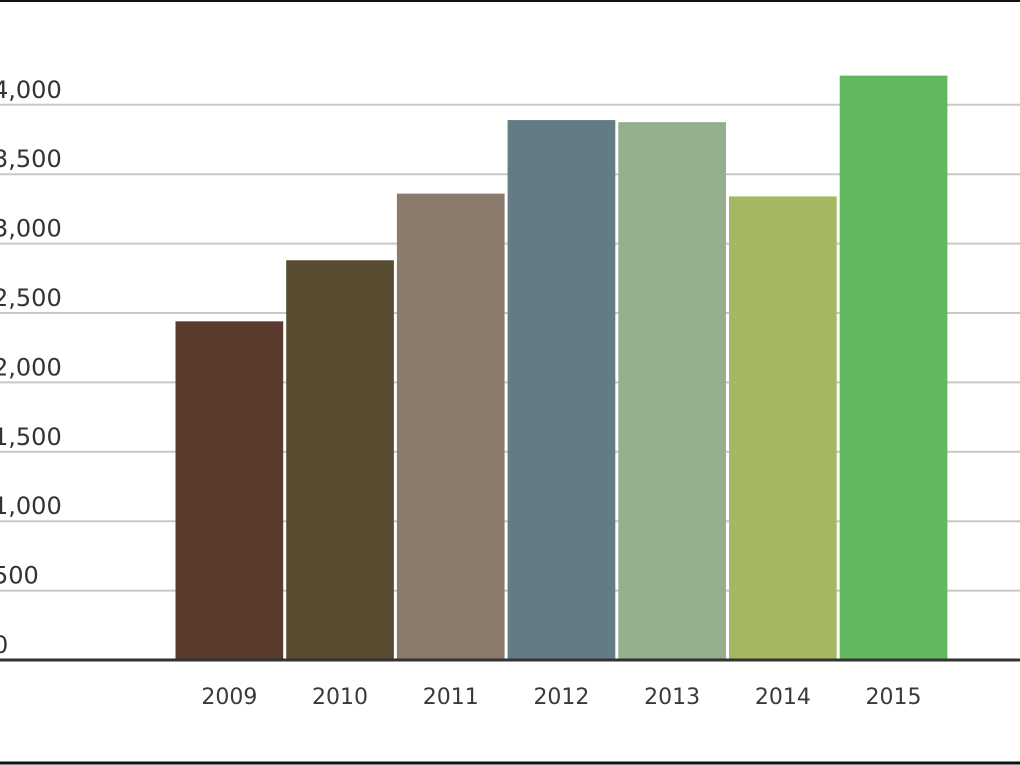 This screenshot has height=765, width=1020. What do you see at coordinates (31, 506) in the screenshot?
I see `y-tick-label: 1,000` at bounding box center [31, 506].